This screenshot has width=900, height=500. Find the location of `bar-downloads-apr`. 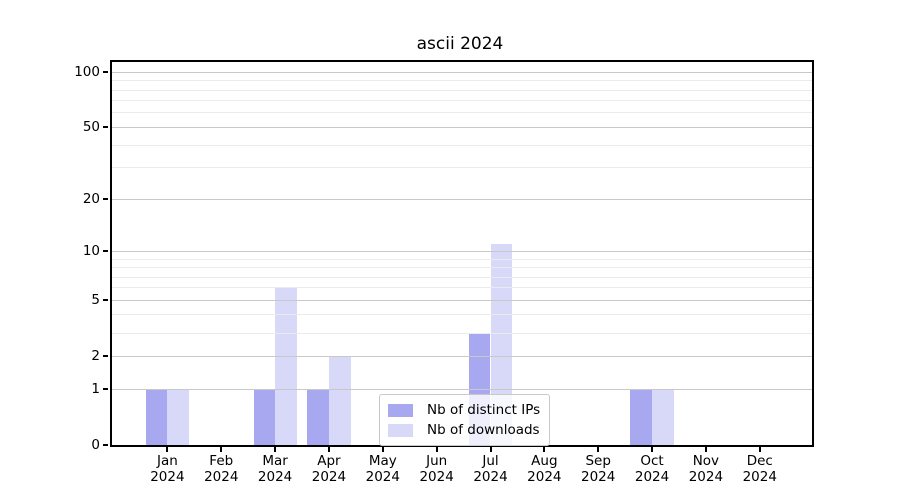

bar-downloads-apr is located at coordinates (339, 400).